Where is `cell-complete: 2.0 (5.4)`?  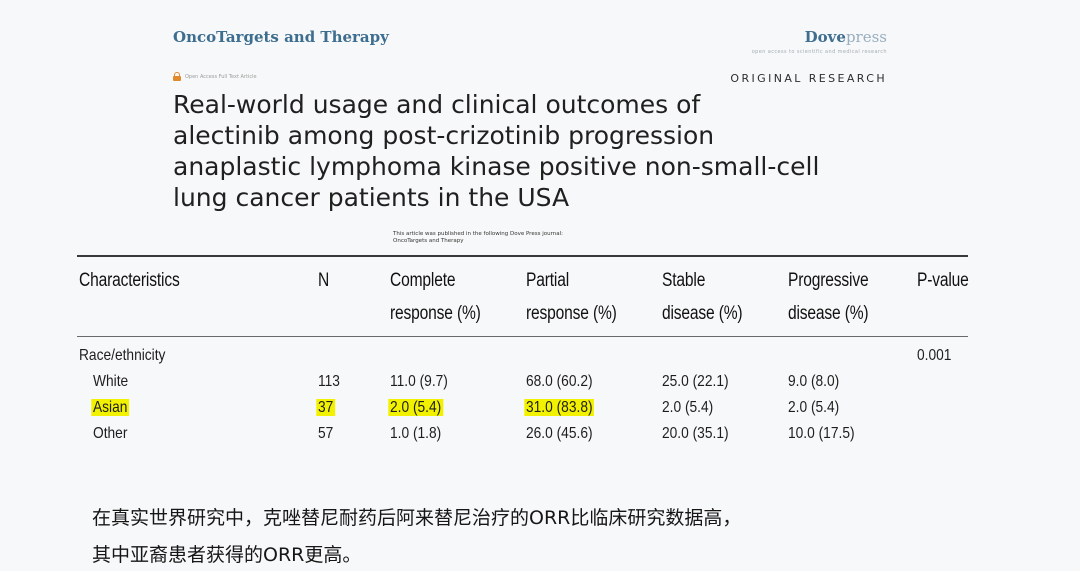 cell-complete: 2.0 (5.4) is located at coordinates (415, 407).